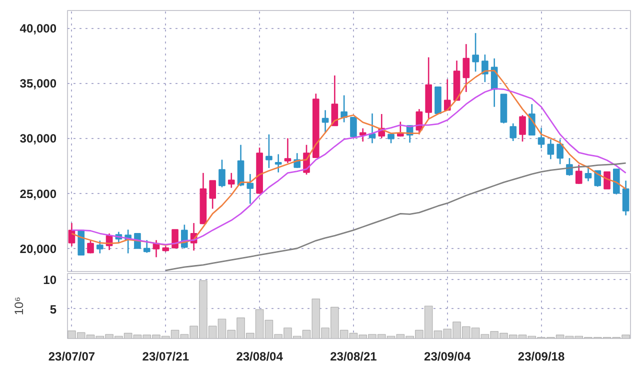  What do you see at coordinates (260, 357) in the screenshot?
I see `x-tick-label: 23/08/04` at bounding box center [260, 357].